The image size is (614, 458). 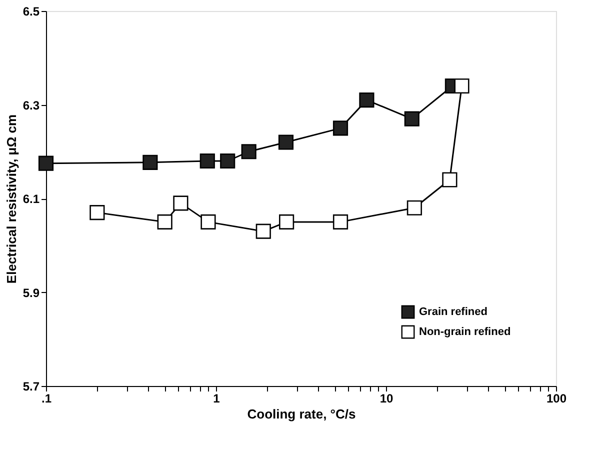 What do you see at coordinates (31, 293) in the screenshot?
I see `y-tick-label: 5.9` at bounding box center [31, 293].